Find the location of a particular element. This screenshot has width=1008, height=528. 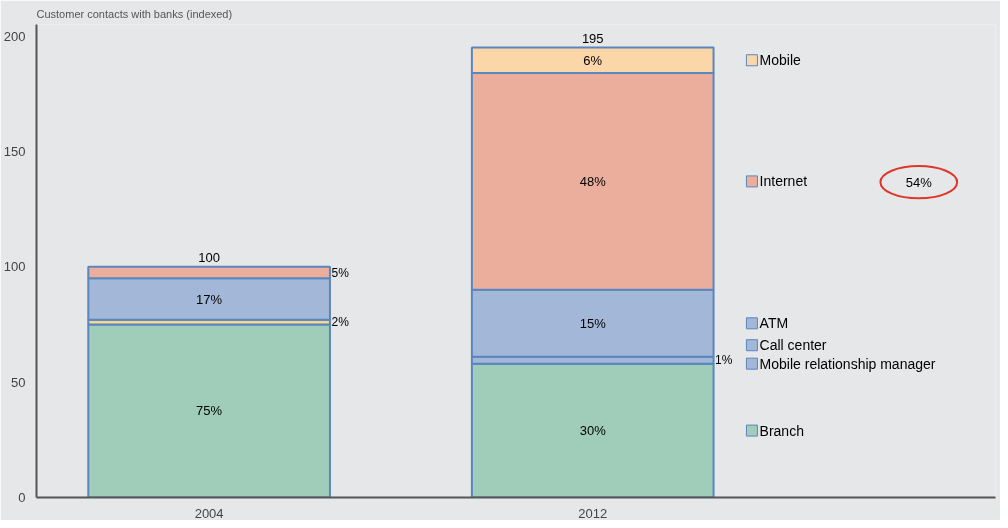

y-tick-label: 150 is located at coordinates (14, 151).